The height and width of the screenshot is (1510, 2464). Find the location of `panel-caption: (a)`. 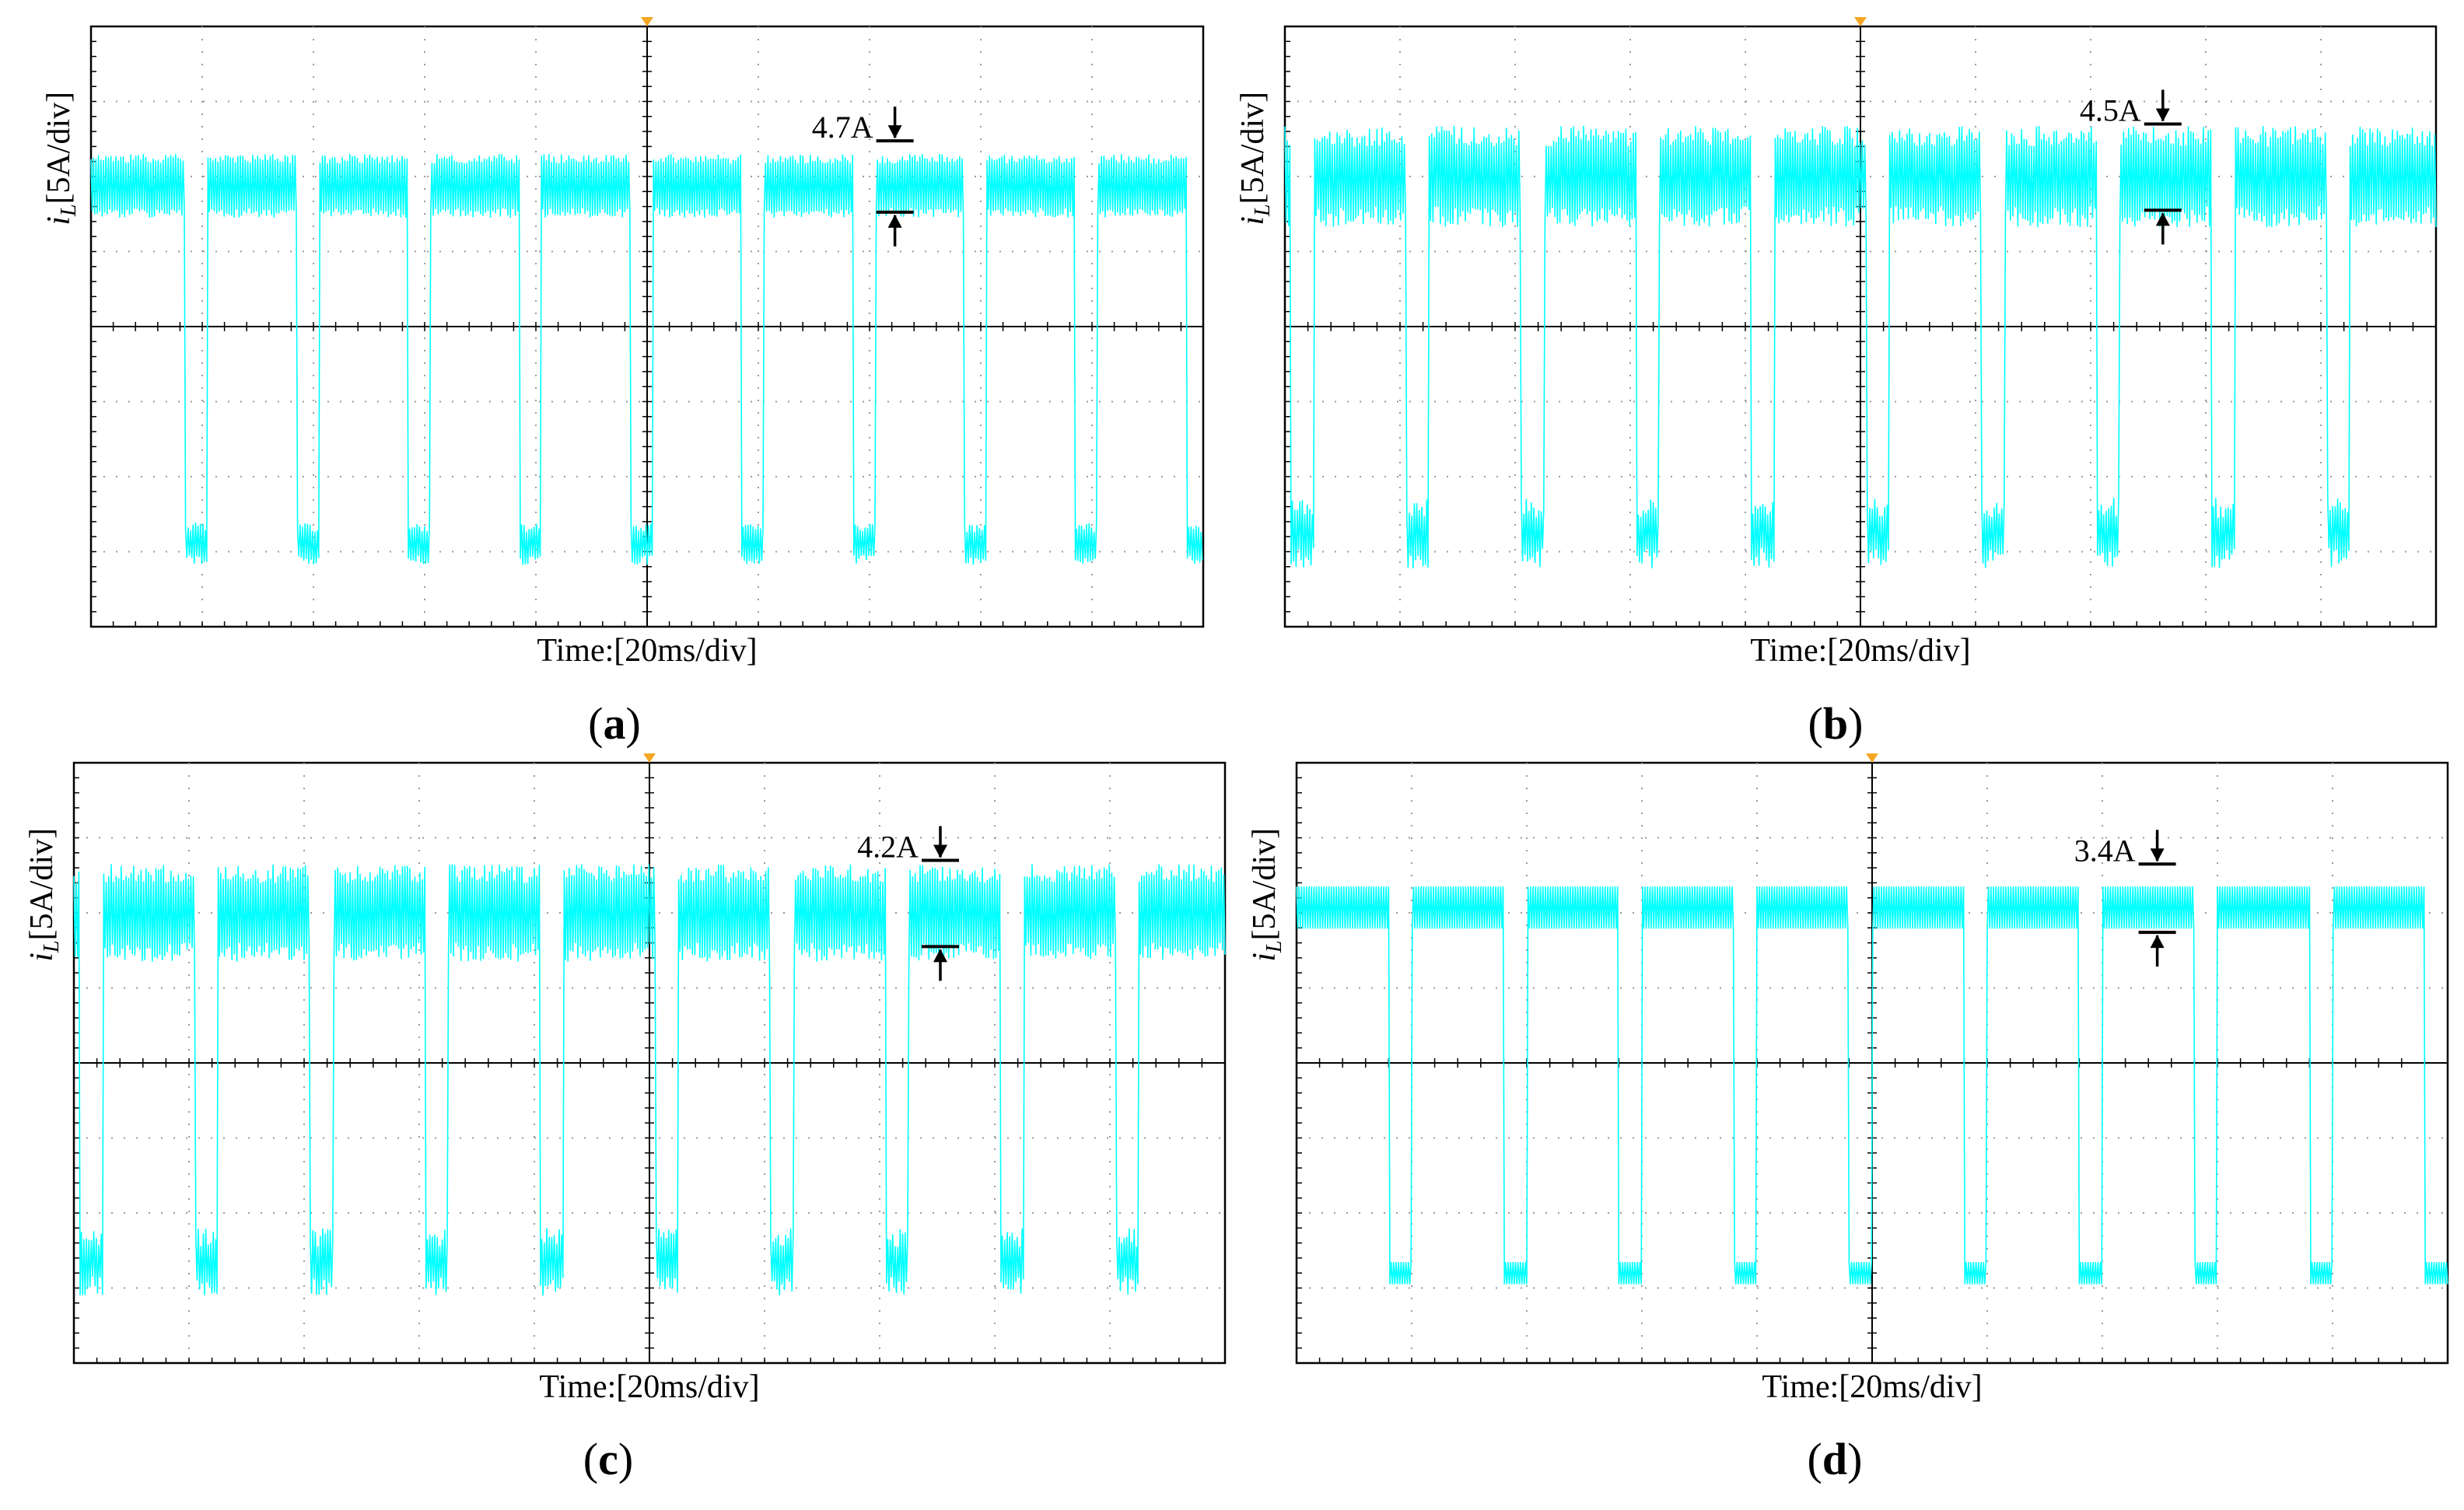

panel-caption: (a) is located at coordinates (615, 723).